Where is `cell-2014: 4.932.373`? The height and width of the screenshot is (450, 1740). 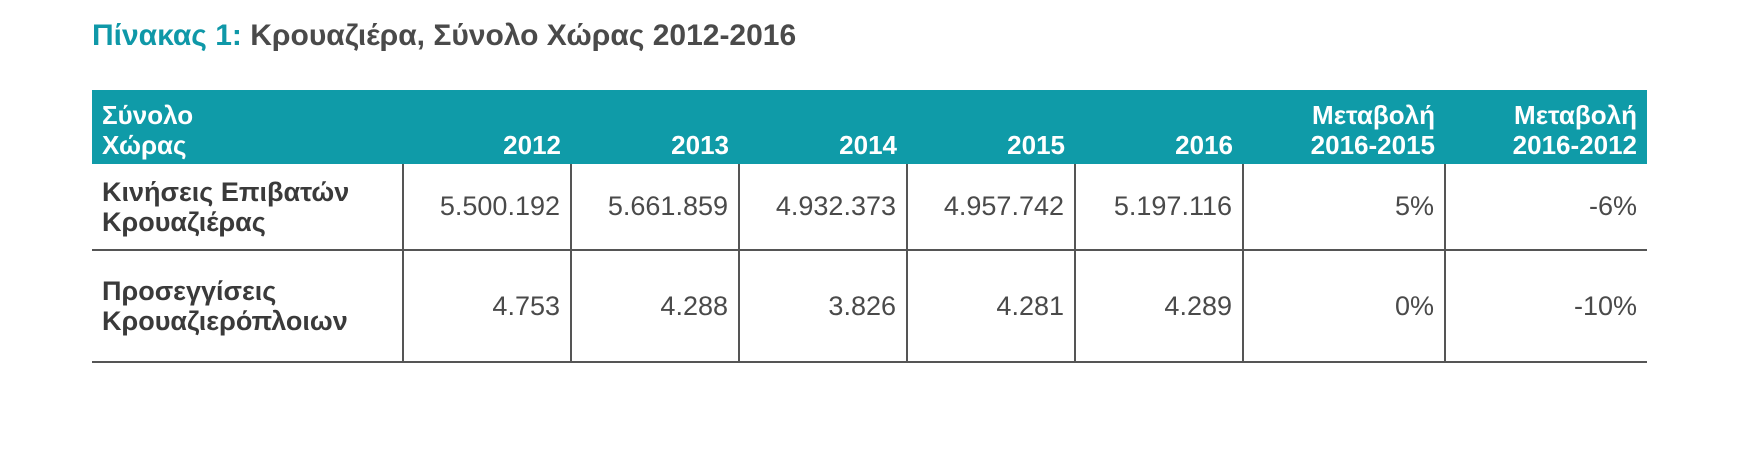
cell-2014: 4.932.373 is located at coordinates (822, 207).